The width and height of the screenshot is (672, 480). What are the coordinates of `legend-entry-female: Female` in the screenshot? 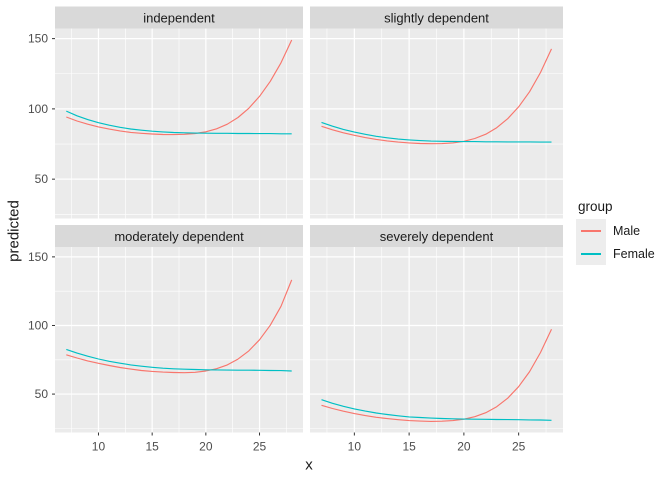 It's located at (615, 253).